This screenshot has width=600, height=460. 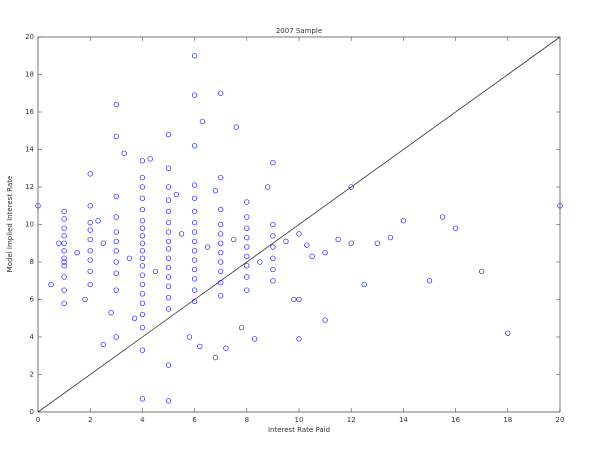 I want to click on y-tick-label: 12, so click(x=29, y=187).